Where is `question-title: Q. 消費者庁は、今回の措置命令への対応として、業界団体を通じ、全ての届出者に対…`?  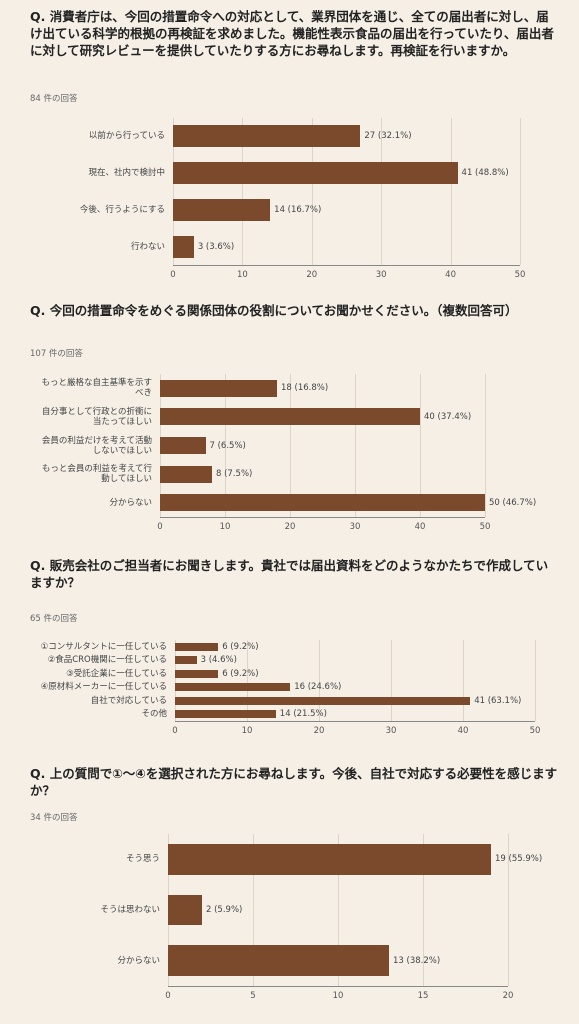
question-title: Q. 消費者庁は、今回の措置命令への対応として、業界団体を通じ、全ての届出者に対… is located at coordinates (292, 33).